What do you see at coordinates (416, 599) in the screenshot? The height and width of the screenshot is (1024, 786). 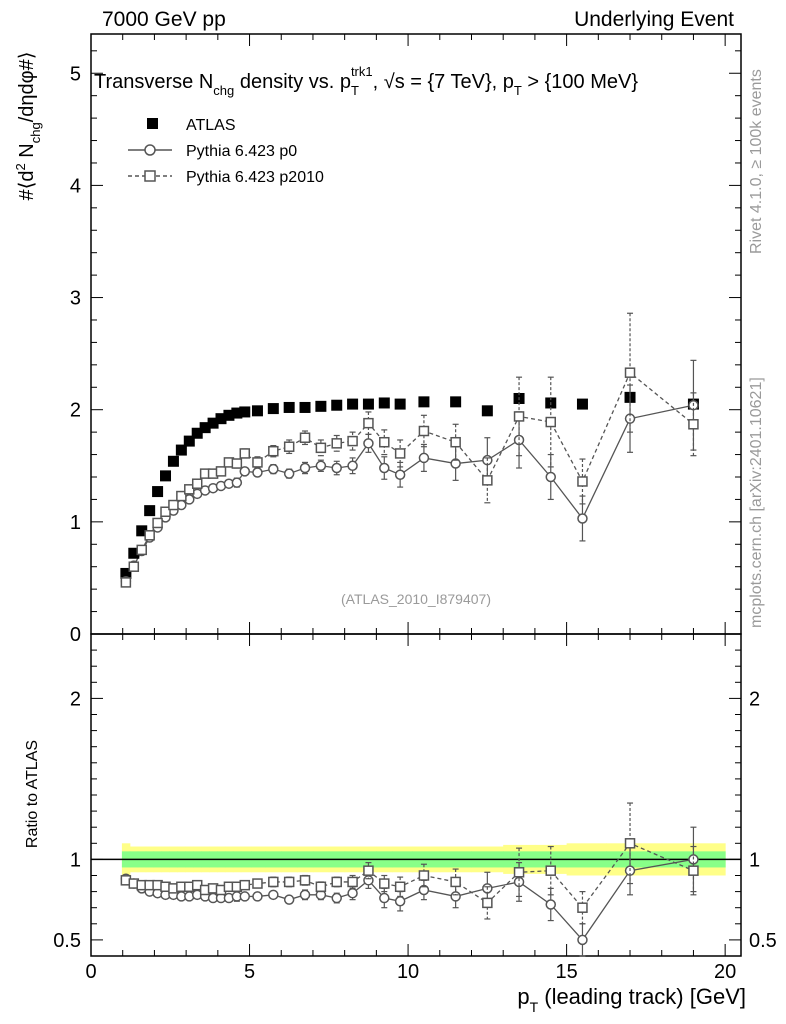 I see `analysis-watermark: (ATLAS_2010_I879407)` at bounding box center [416, 599].